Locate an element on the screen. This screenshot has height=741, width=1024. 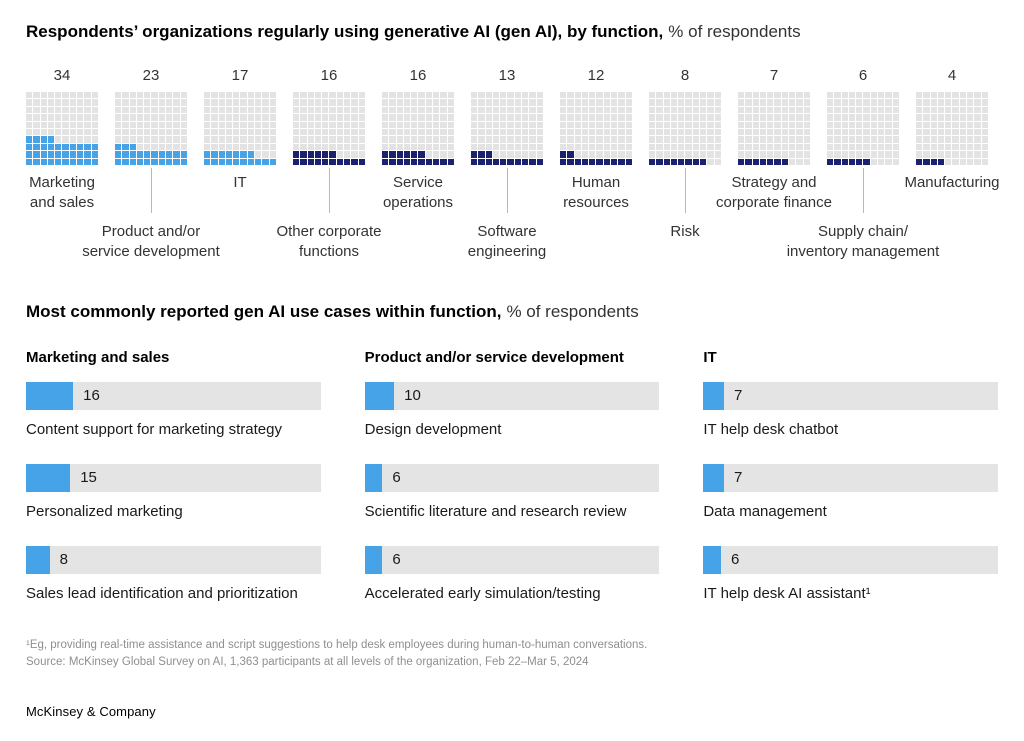
bar-fill is located at coordinates (373, 559).